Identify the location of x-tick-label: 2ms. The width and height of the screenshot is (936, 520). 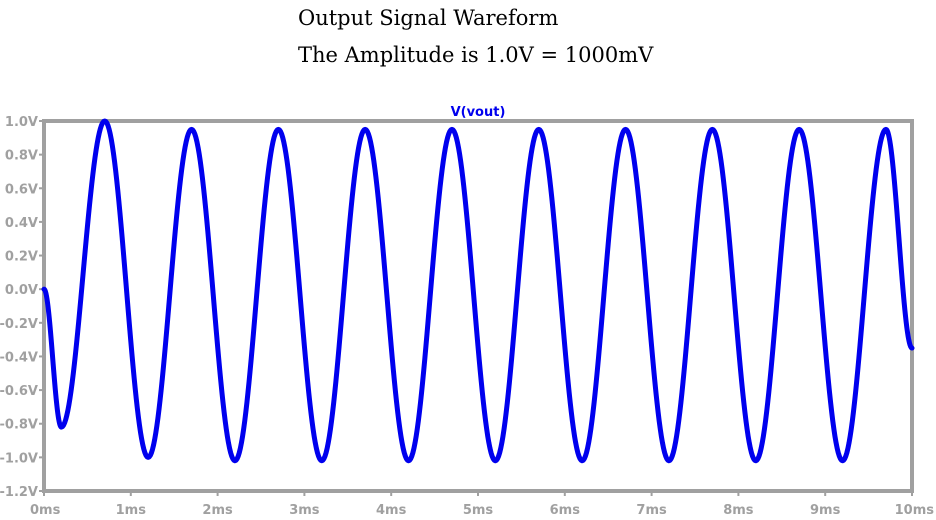
(217, 510).